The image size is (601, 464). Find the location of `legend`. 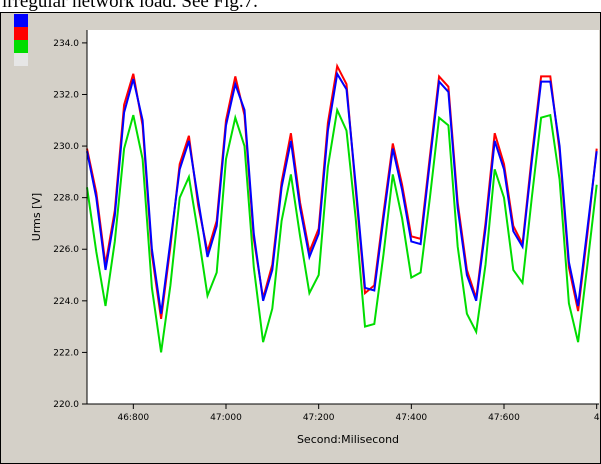

legend is located at coordinates (21, 40).